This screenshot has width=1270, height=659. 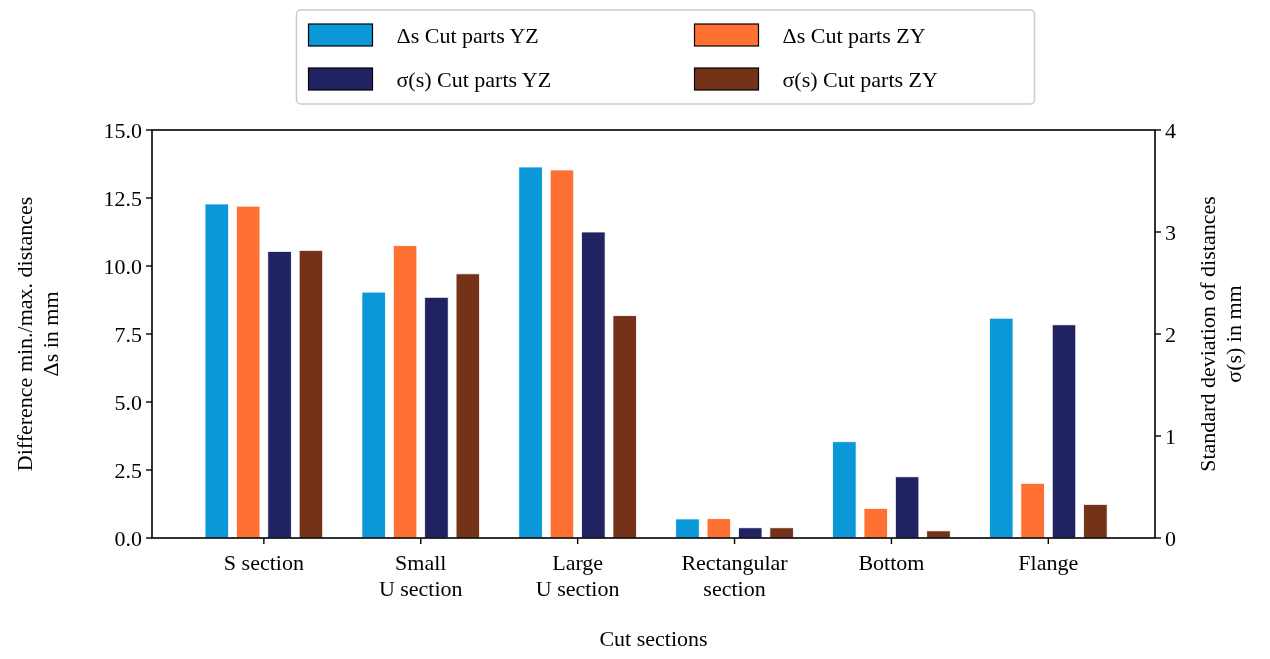 What do you see at coordinates (420, 575) in the screenshot?
I see `x-tick-label: Small U section` at bounding box center [420, 575].